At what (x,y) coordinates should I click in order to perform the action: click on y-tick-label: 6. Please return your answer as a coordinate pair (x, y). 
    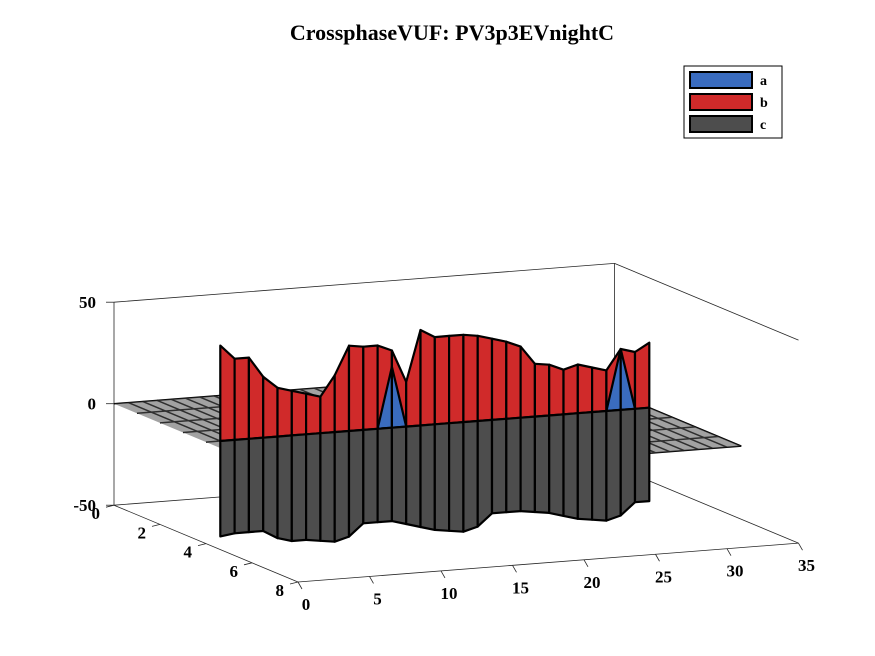
    Looking at the image, I should click on (234, 571).